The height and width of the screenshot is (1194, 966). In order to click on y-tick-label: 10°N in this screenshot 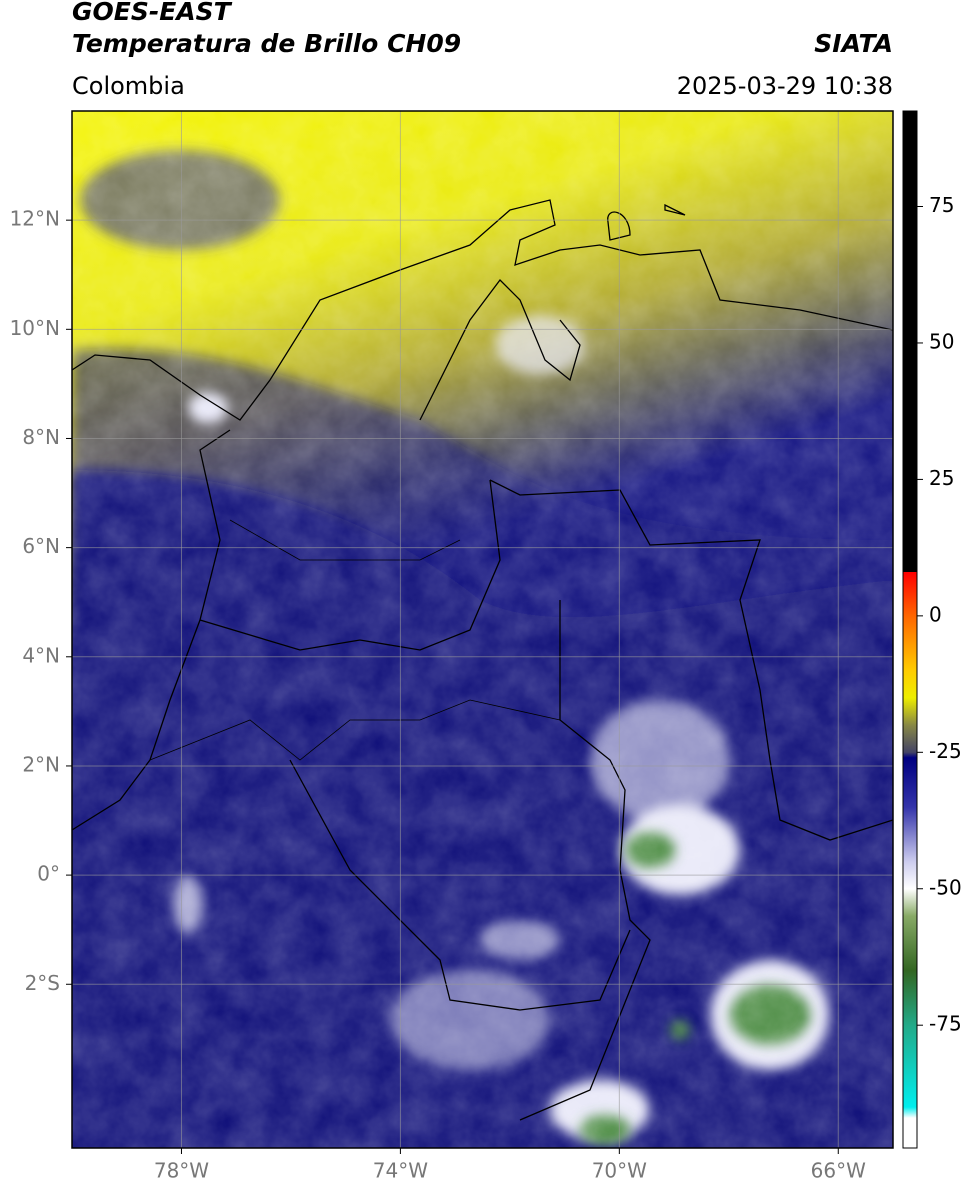, I will do `click(35, 328)`.